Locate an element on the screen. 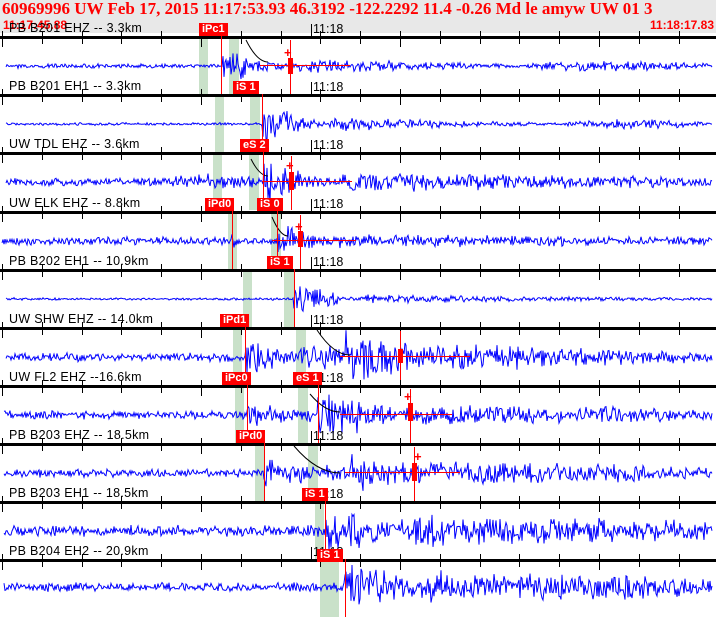 This screenshot has height=638, width=716. pick-label-is0: iS 0 is located at coordinates (270, 204).